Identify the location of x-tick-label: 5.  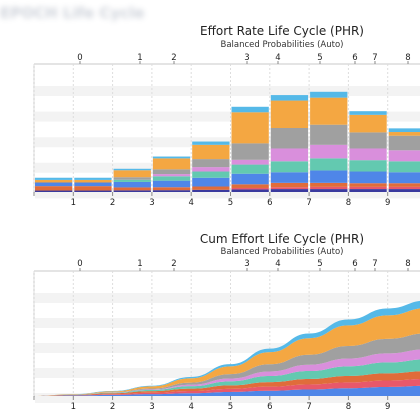
(230, 203).